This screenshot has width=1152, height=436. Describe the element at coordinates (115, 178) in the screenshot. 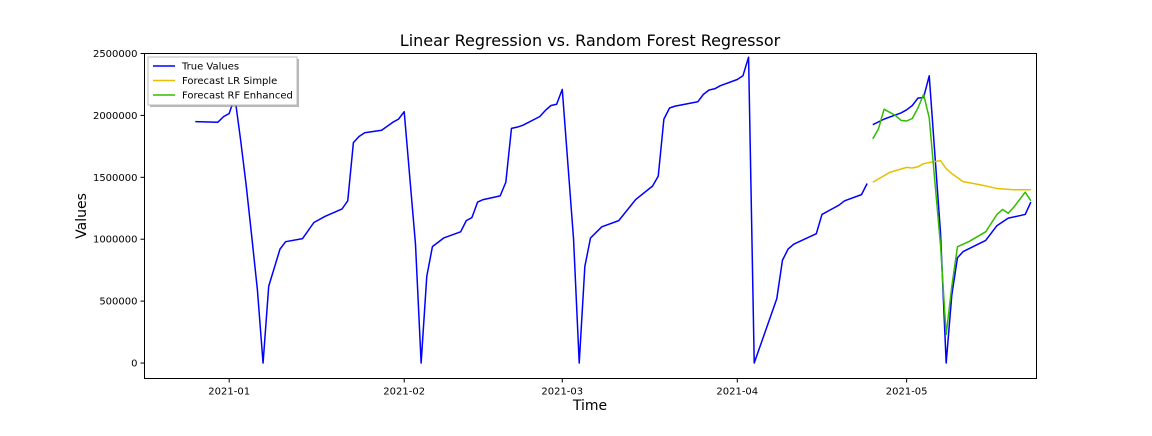

I see `y-tick-label: 1500000` at that location.